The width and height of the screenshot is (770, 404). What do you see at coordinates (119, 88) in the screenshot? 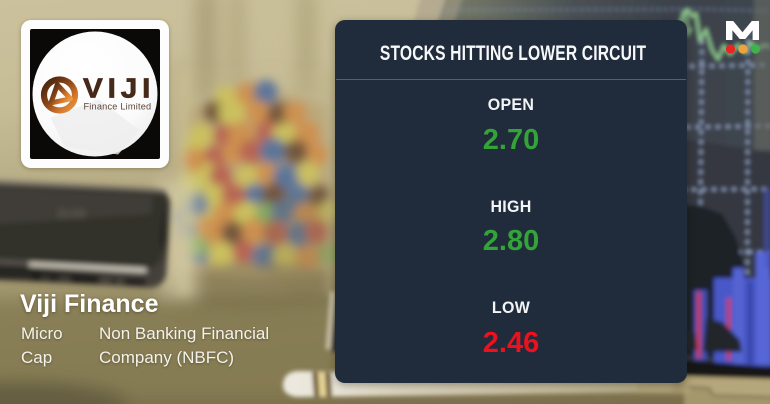
I see `svg-text: VIJI` at bounding box center [119, 88].